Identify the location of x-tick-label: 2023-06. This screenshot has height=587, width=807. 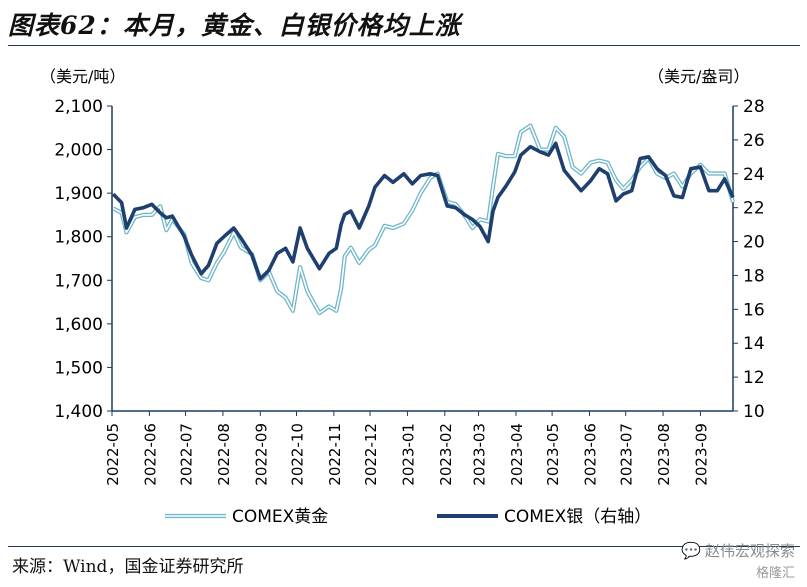
(591, 454).